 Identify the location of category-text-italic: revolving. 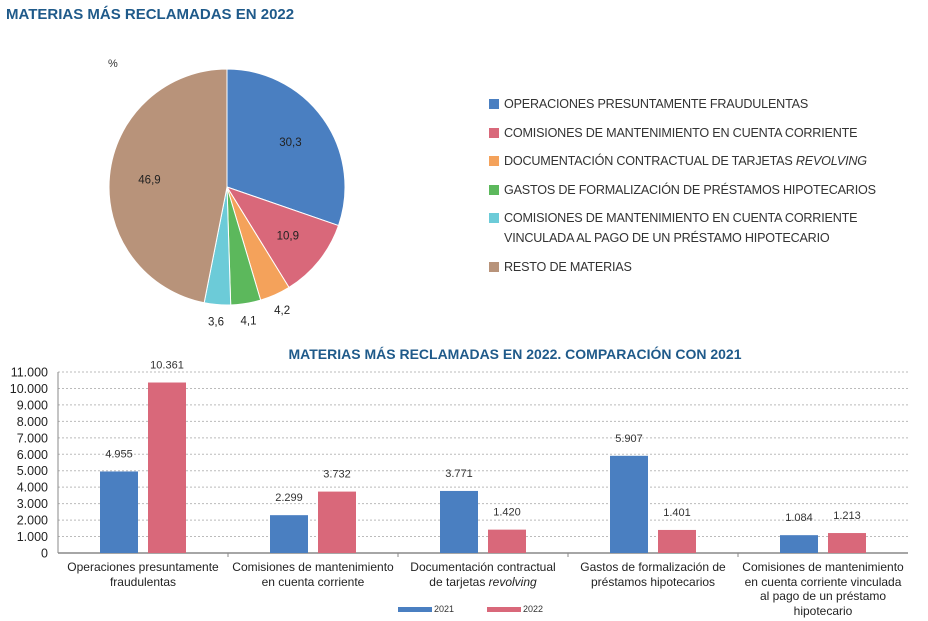
(512, 581).